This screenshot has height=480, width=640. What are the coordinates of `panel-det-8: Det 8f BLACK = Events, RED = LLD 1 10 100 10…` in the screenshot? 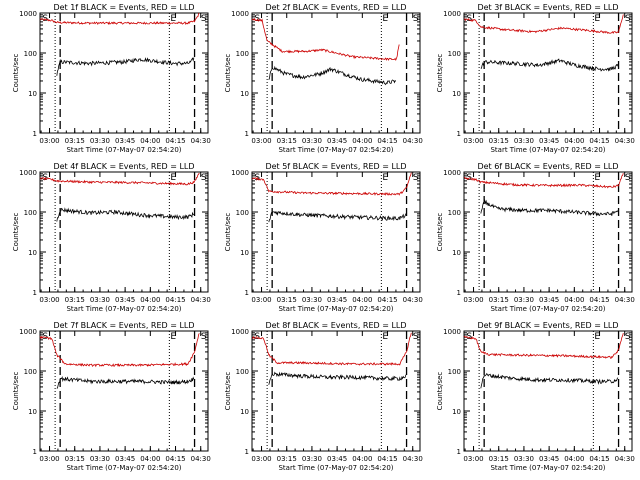 It's located at (323, 396).